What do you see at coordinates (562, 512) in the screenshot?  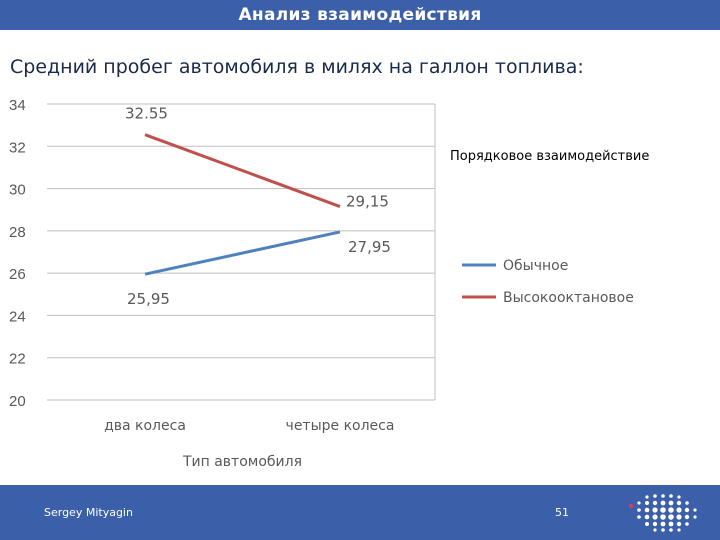 I see `page-number: 51` at bounding box center [562, 512].